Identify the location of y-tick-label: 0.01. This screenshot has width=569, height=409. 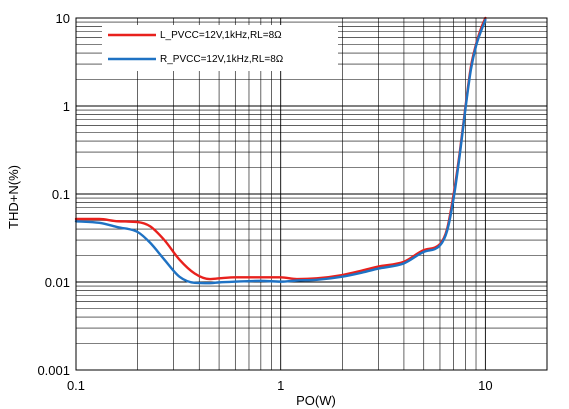
(57, 282).